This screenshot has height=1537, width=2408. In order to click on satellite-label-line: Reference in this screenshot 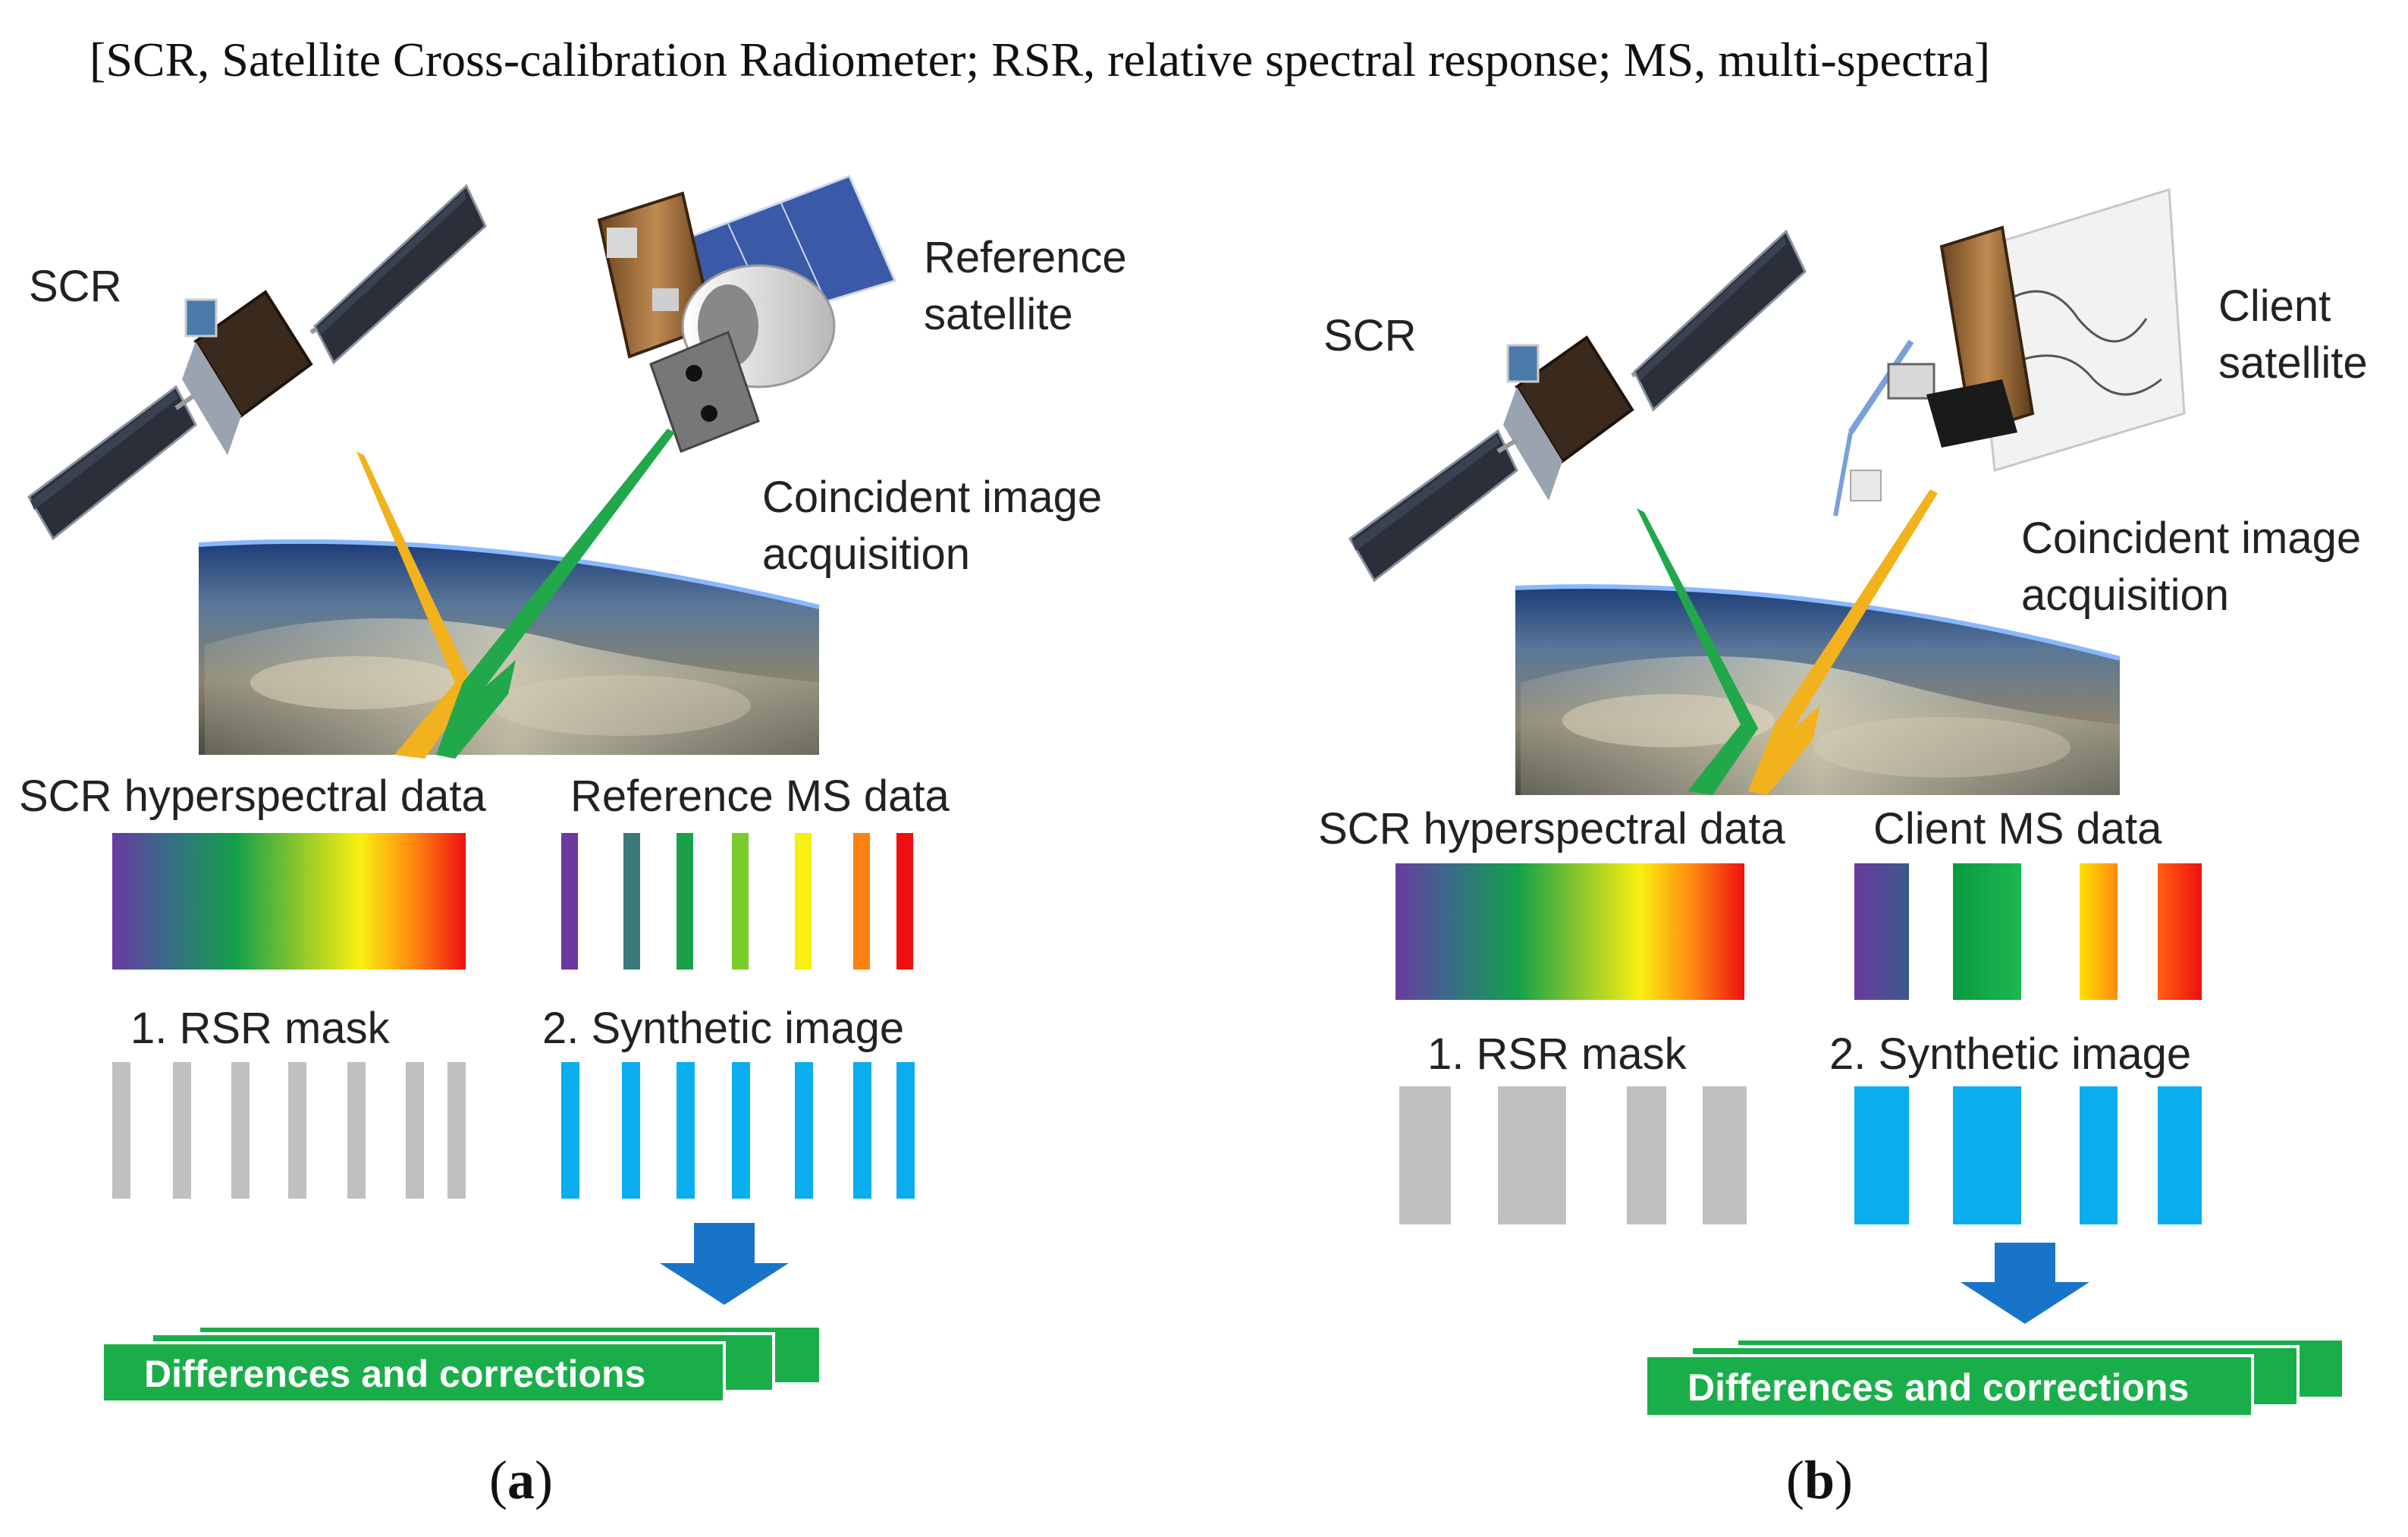, I will do `click(1025, 257)`.